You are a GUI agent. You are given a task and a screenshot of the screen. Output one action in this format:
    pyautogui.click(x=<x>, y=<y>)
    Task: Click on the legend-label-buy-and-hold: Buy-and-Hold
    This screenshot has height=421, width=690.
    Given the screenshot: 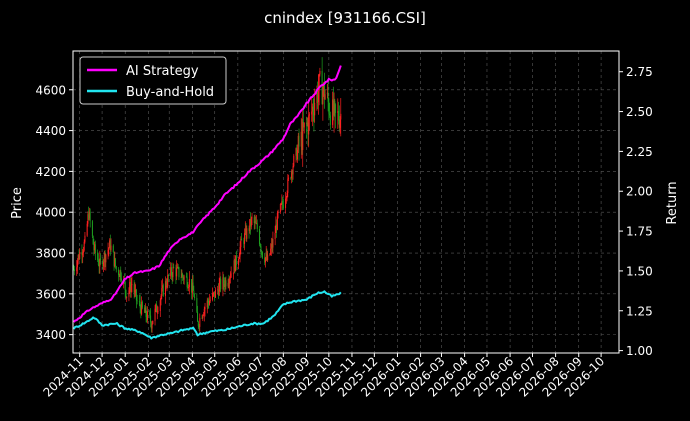 What is the action you would take?
    pyautogui.click(x=170, y=92)
    